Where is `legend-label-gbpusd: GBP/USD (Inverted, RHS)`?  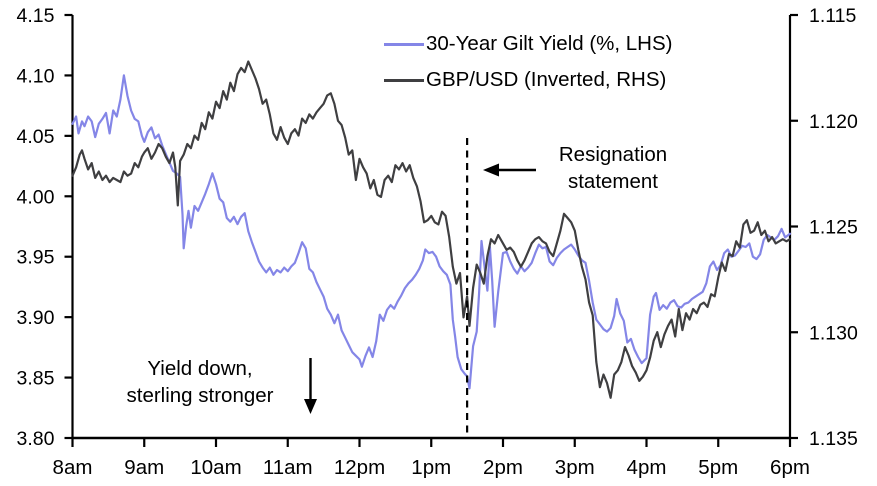 legend-label-gbpusd: GBP/USD (Inverted, RHS) is located at coordinates (546, 79).